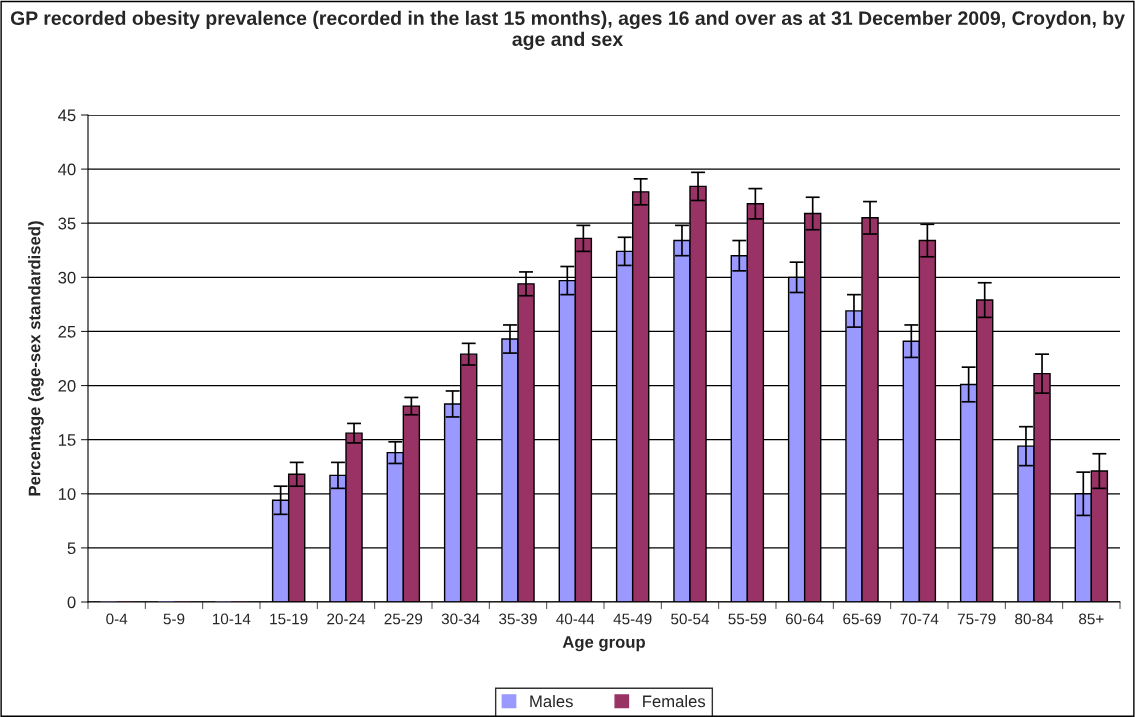  What do you see at coordinates (747, 619) in the screenshot?
I see `x-tick-label: 55-59` at bounding box center [747, 619].